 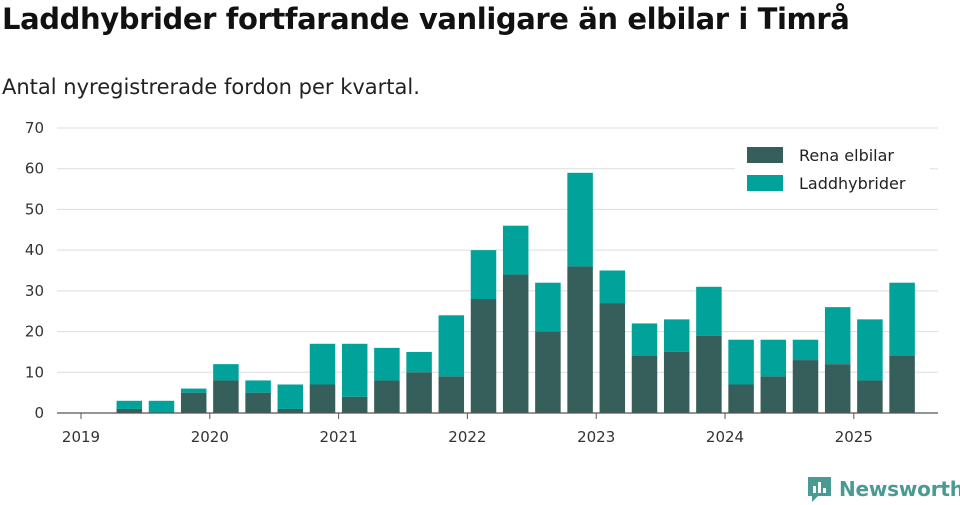 I want to click on brand-logo: Newsworthy, so click(x=883, y=489).